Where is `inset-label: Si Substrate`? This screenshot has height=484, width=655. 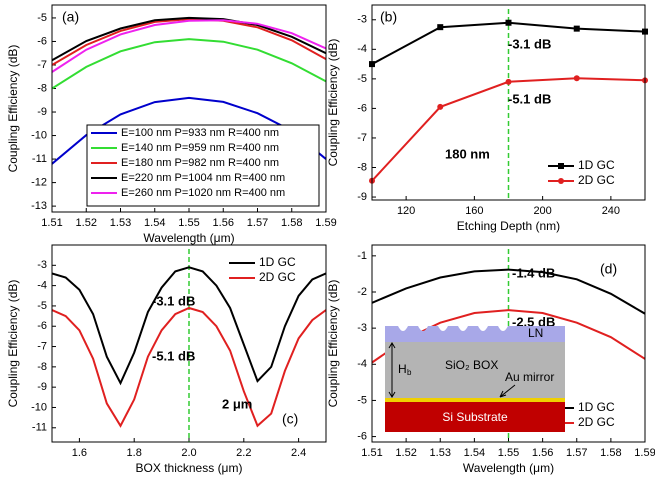
inset-label: Si Substrate is located at coordinates (475, 417).